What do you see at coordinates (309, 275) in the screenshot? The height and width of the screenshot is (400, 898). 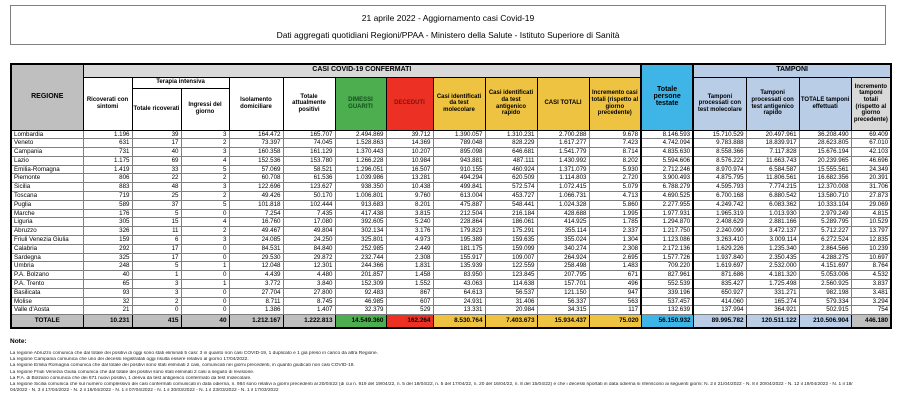 I see `cell: 4.480` at bounding box center [309, 275].